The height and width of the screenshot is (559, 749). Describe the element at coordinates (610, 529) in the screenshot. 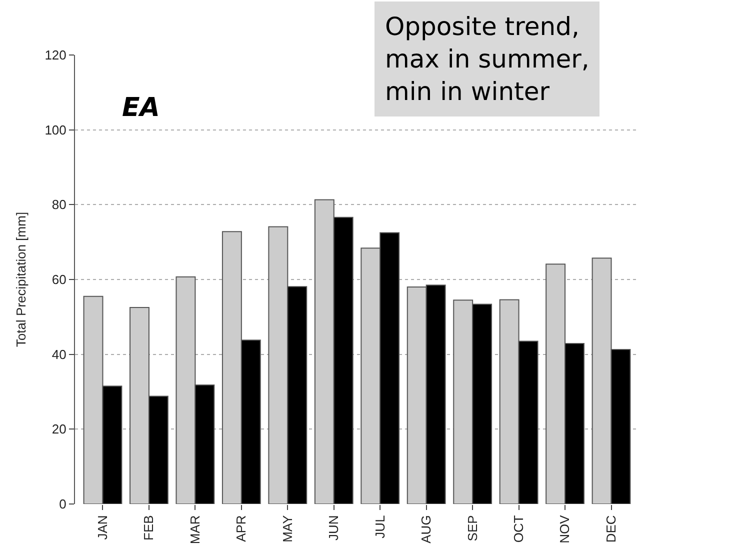

I see `x-tick-label: DEC` at that location.